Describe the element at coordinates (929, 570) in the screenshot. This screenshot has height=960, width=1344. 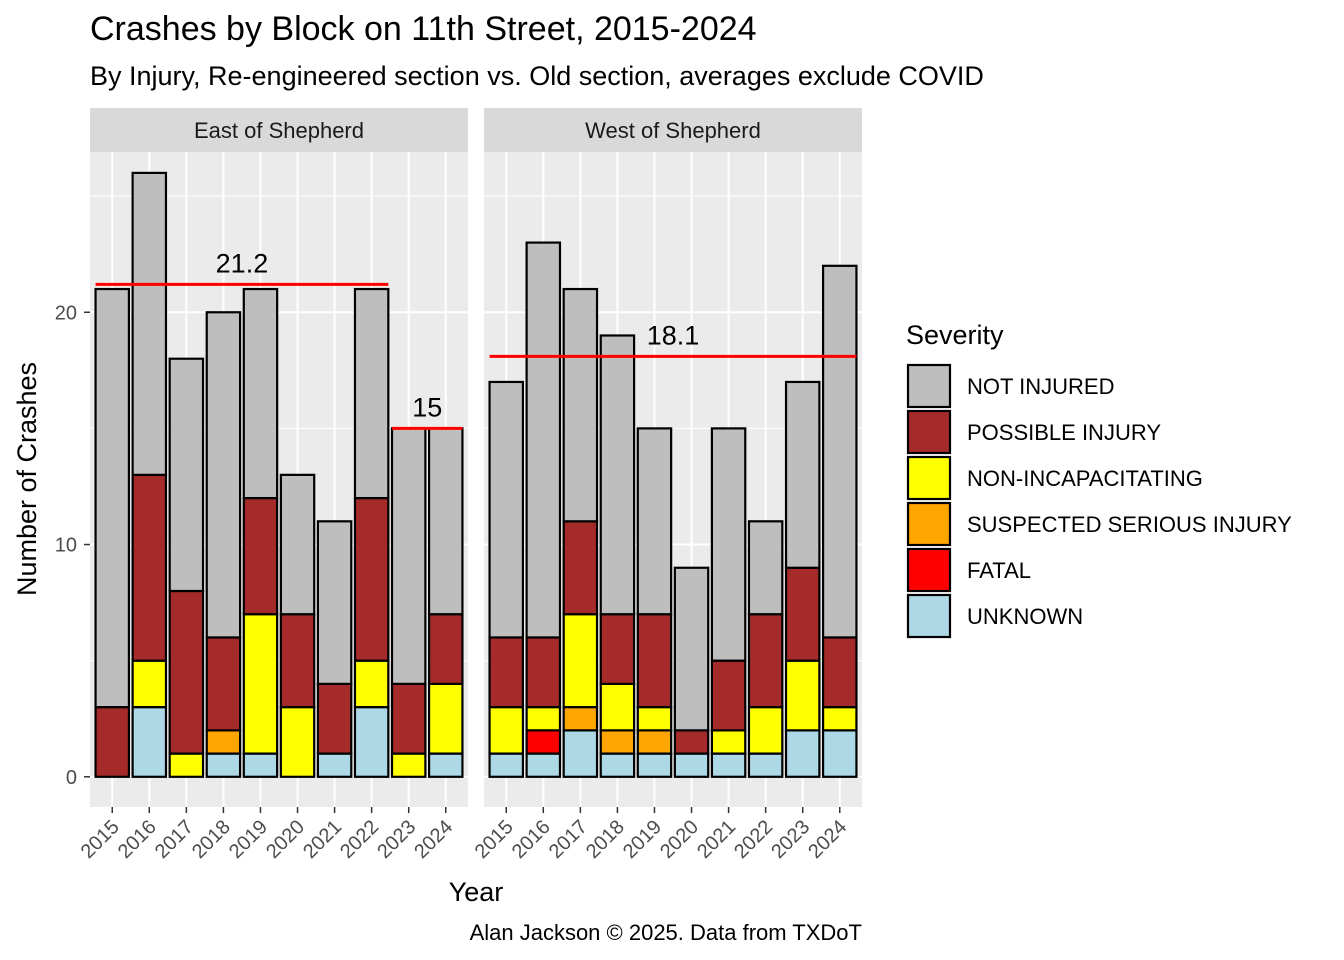
I see `legend-swatch-fatal` at that location.